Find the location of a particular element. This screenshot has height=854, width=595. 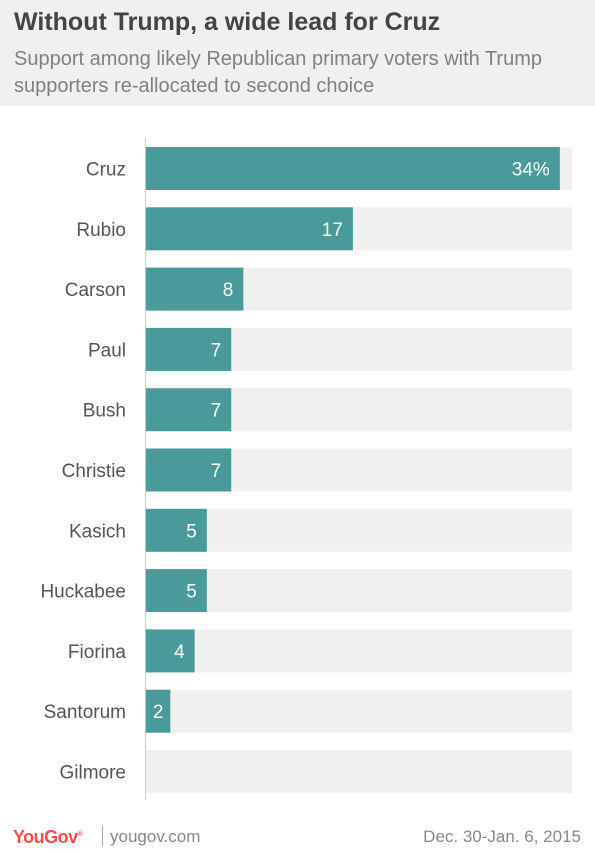

bar-track-kasich is located at coordinates (359, 530).